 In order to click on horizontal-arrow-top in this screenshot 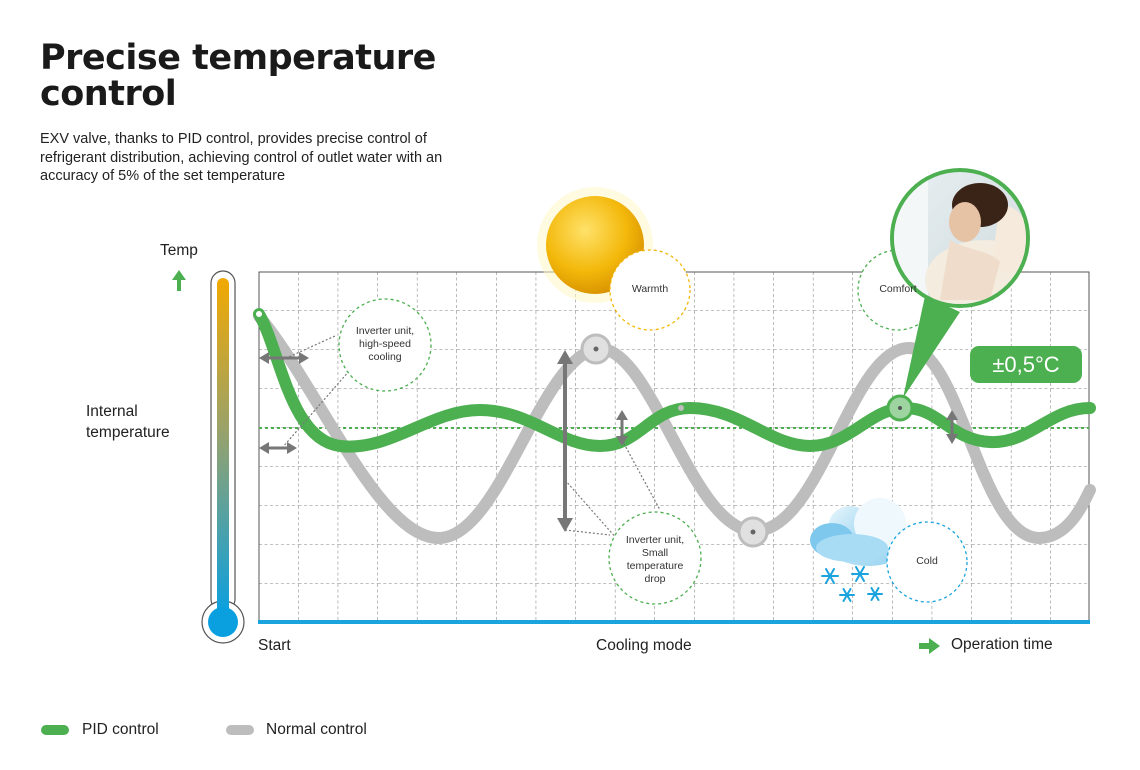, I will do `click(284, 358)`.